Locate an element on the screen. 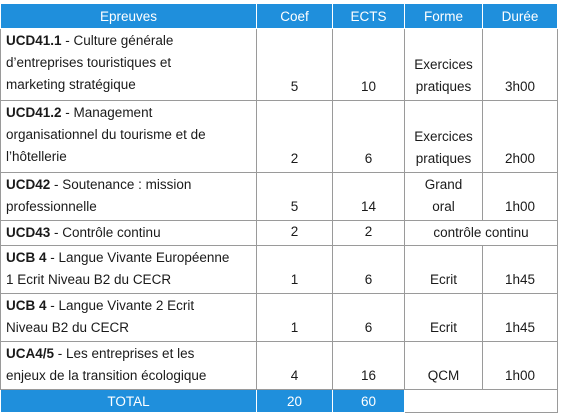 This screenshot has height=413, width=561. epreuve-line: UCD42 - Soutenance : mission is located at coordinates (129, 185).